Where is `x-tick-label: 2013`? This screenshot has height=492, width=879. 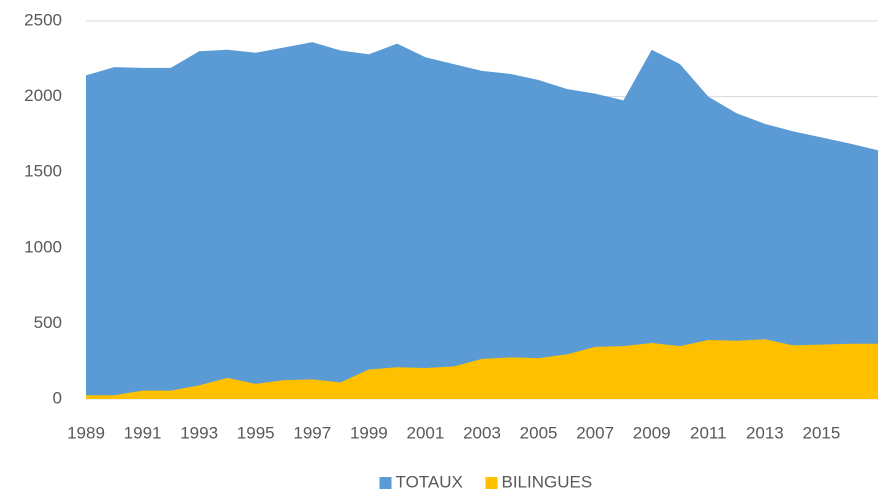 x-tick-label: 2013 is located at coordinates (765, 432).